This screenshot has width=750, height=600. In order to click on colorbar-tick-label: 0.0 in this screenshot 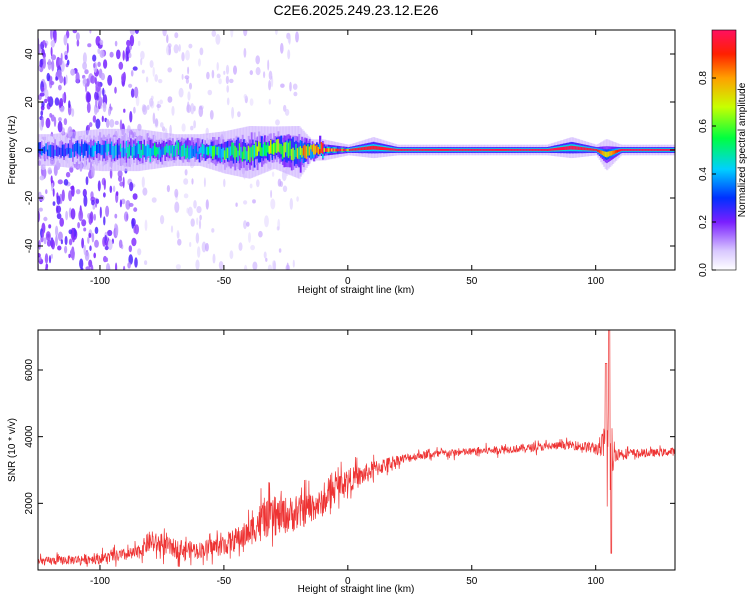, I will do `click(703, 270)`.